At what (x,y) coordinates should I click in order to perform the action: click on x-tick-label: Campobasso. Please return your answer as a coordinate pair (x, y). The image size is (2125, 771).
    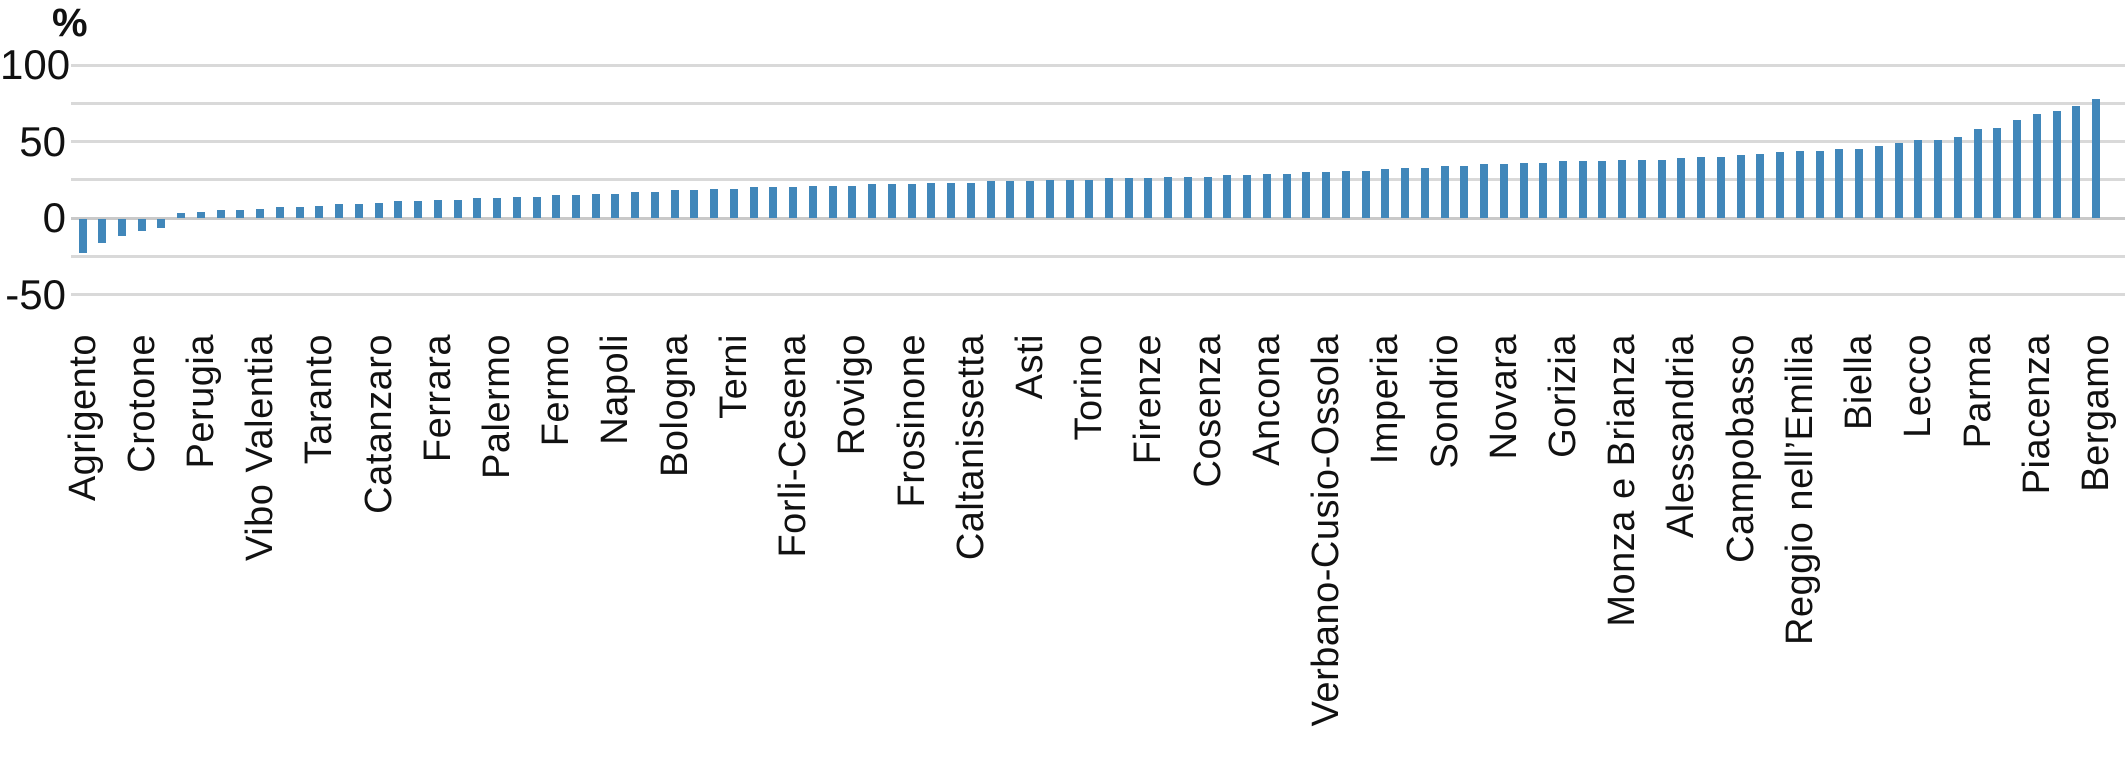
    Looking at the image, I should click on (1740, 448).